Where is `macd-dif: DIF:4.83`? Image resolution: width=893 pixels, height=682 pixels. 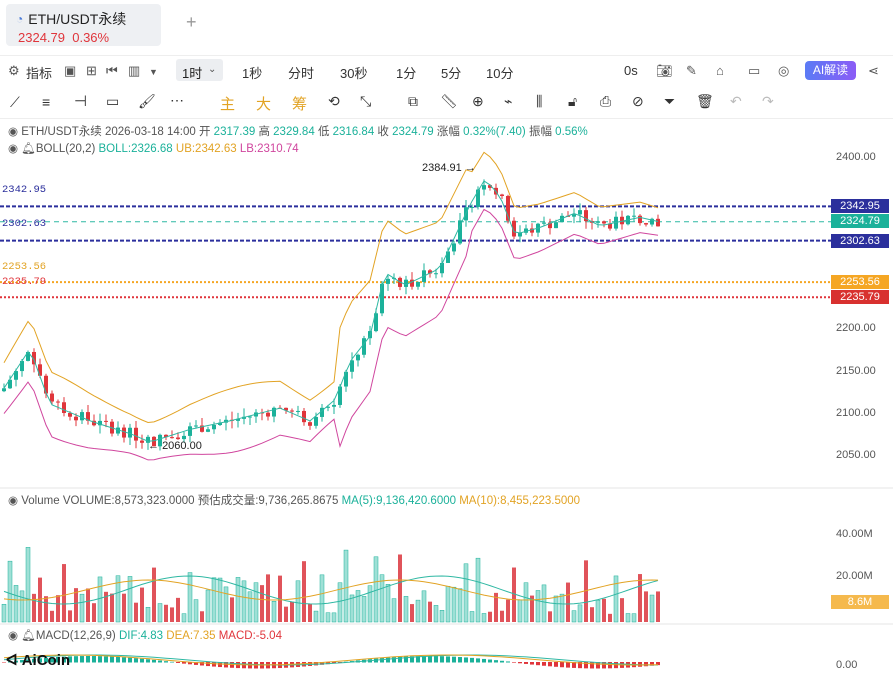
macd-dif: DIF:4.83 is located at coordinates (141, 636).